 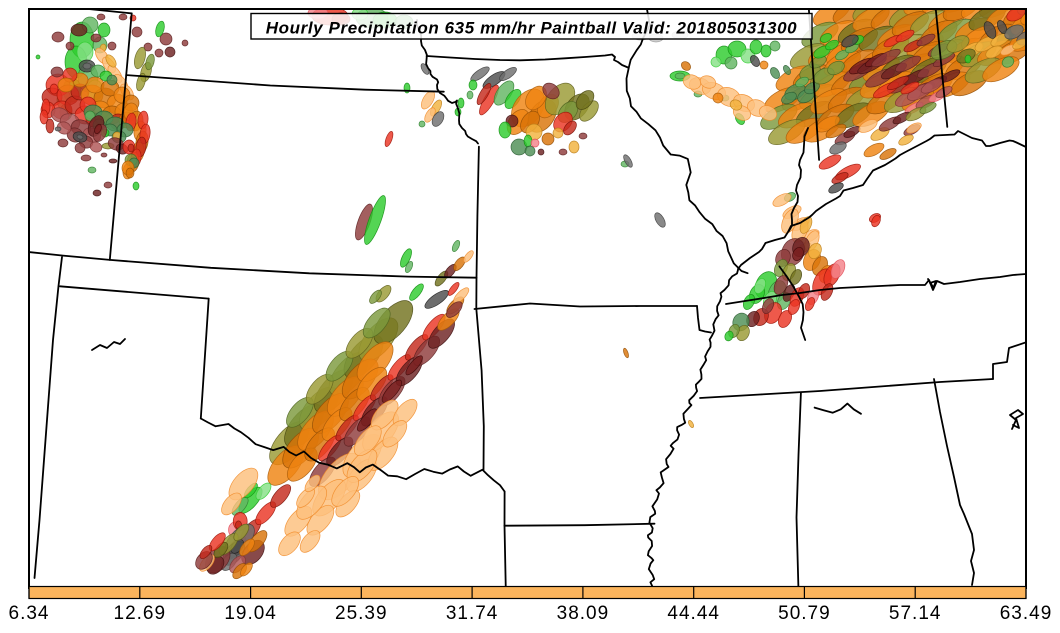 What do you see at coordinates (915, 613) in the screenshot?
I see `svg-text: 57.14` at bounding box center [915, 613].